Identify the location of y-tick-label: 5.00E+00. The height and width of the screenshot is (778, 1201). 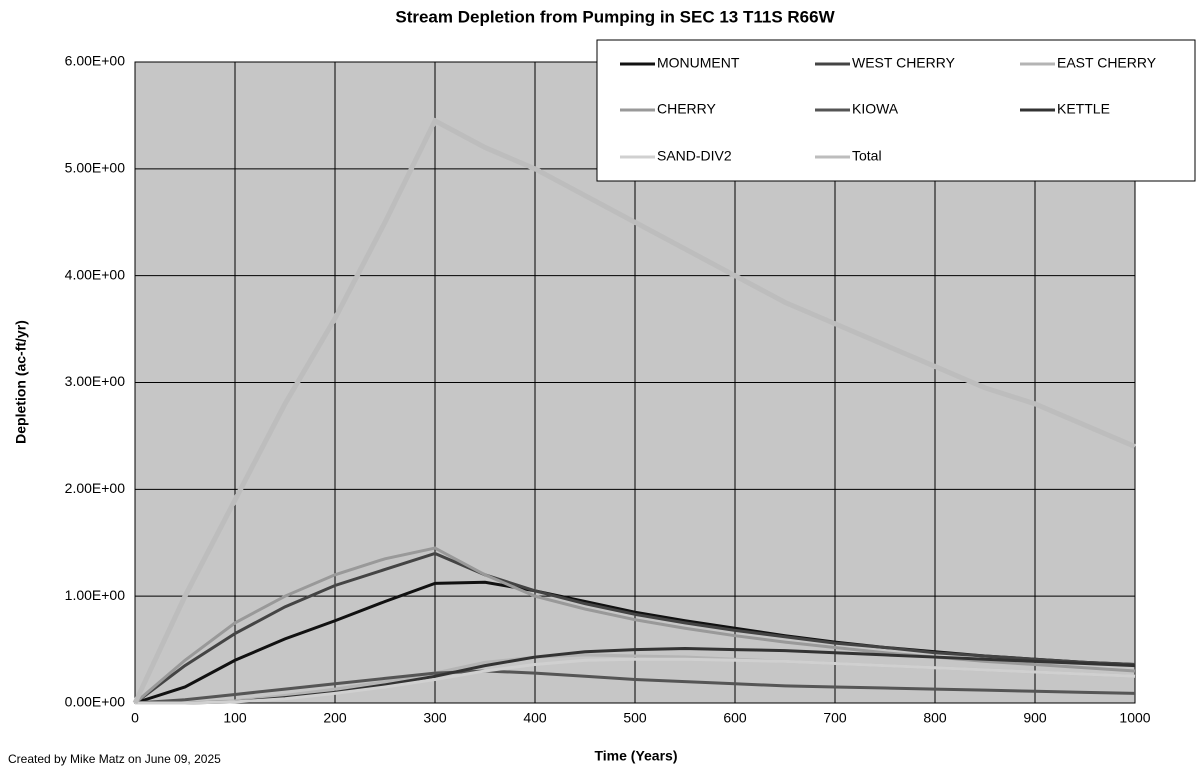
(95, 168).